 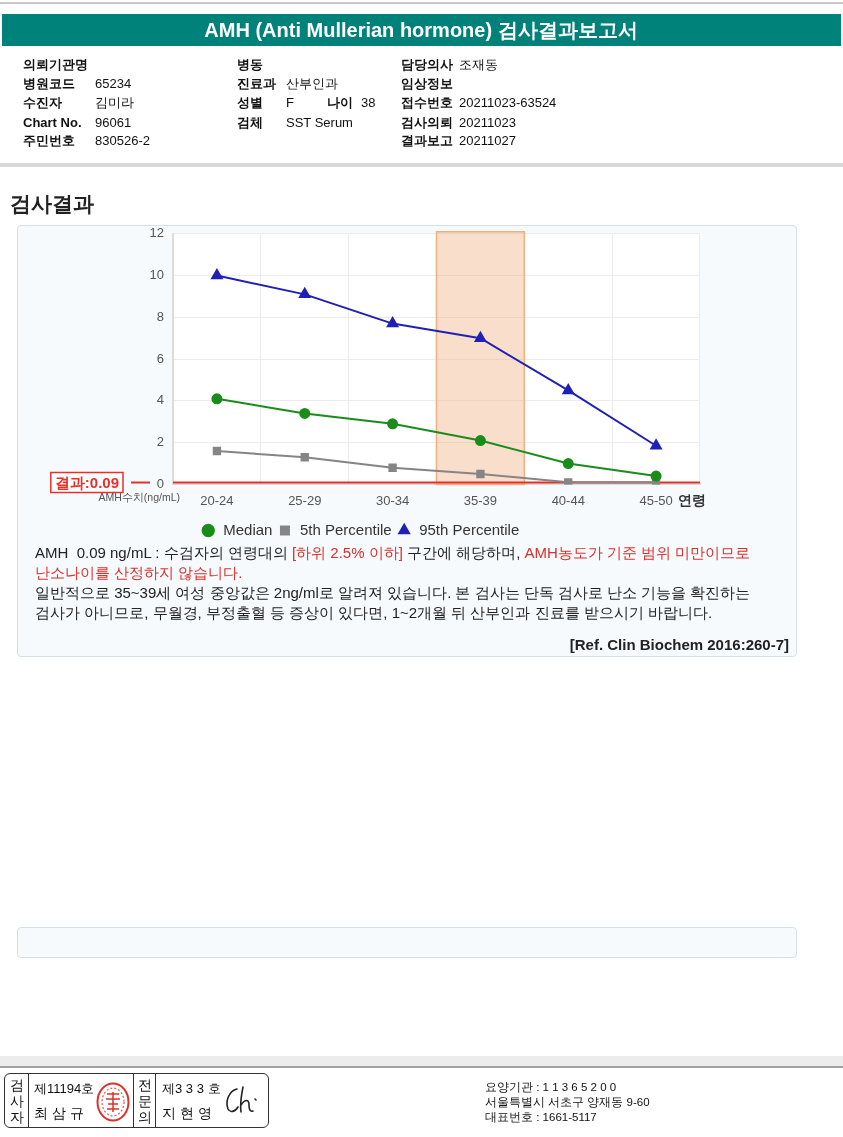 I want to click on text: 나이, so click(x=340, y=103).